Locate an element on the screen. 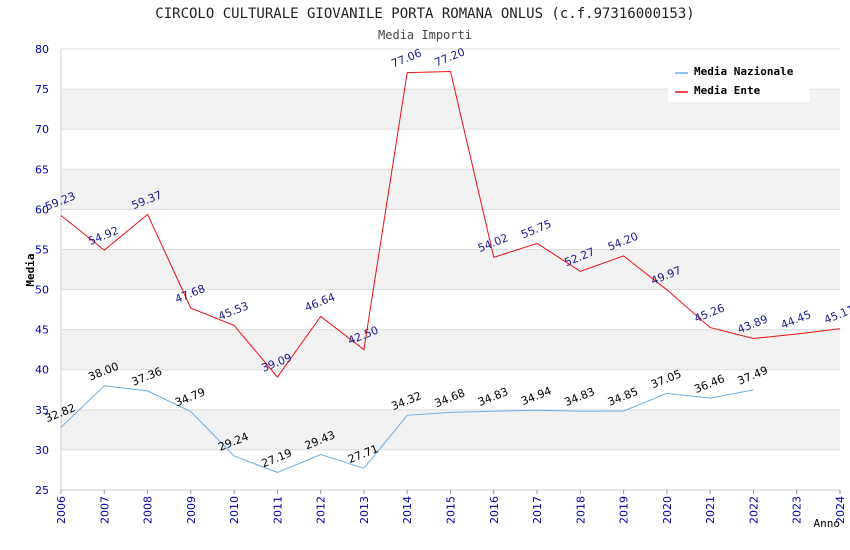 Image resolution: width=850 pixels, height=550 pixels. y-tick-label: 35 is located at coordinates (42, 410).